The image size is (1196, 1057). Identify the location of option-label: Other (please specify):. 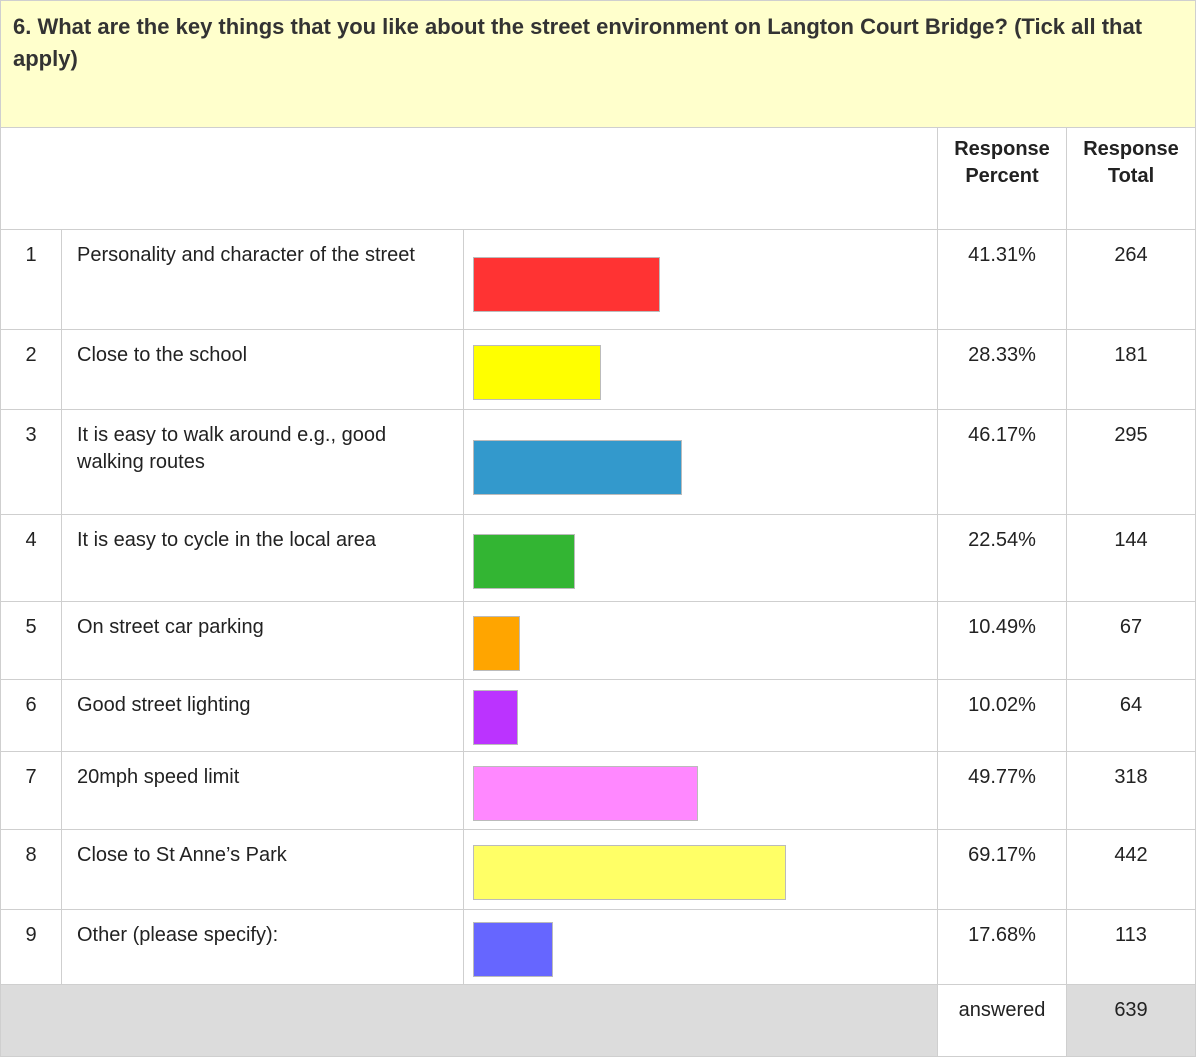
(263, 947).